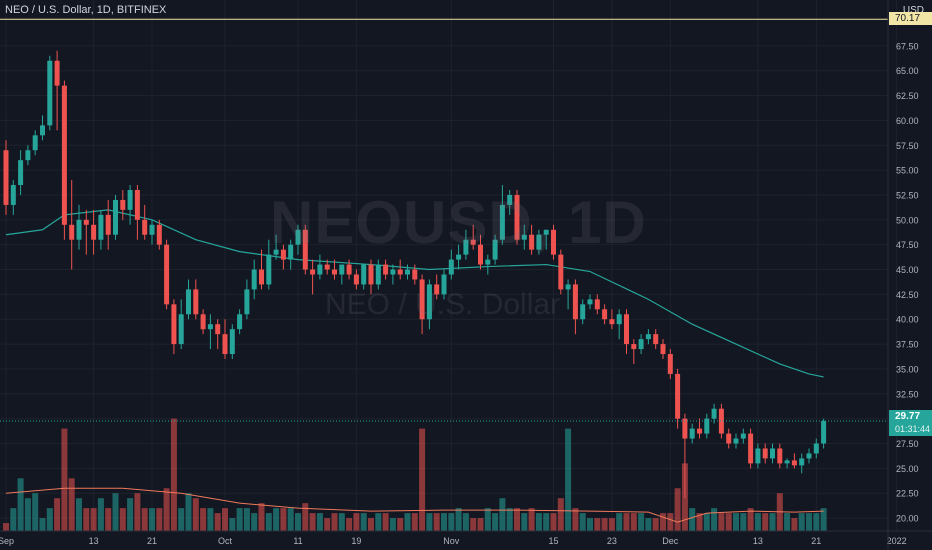 This screenshot has width=932, height=550. What do you see at coordinates (907, 146) in the screenshot?
I see `y-tick-label: 57.50` at bounding box center [907, 146].